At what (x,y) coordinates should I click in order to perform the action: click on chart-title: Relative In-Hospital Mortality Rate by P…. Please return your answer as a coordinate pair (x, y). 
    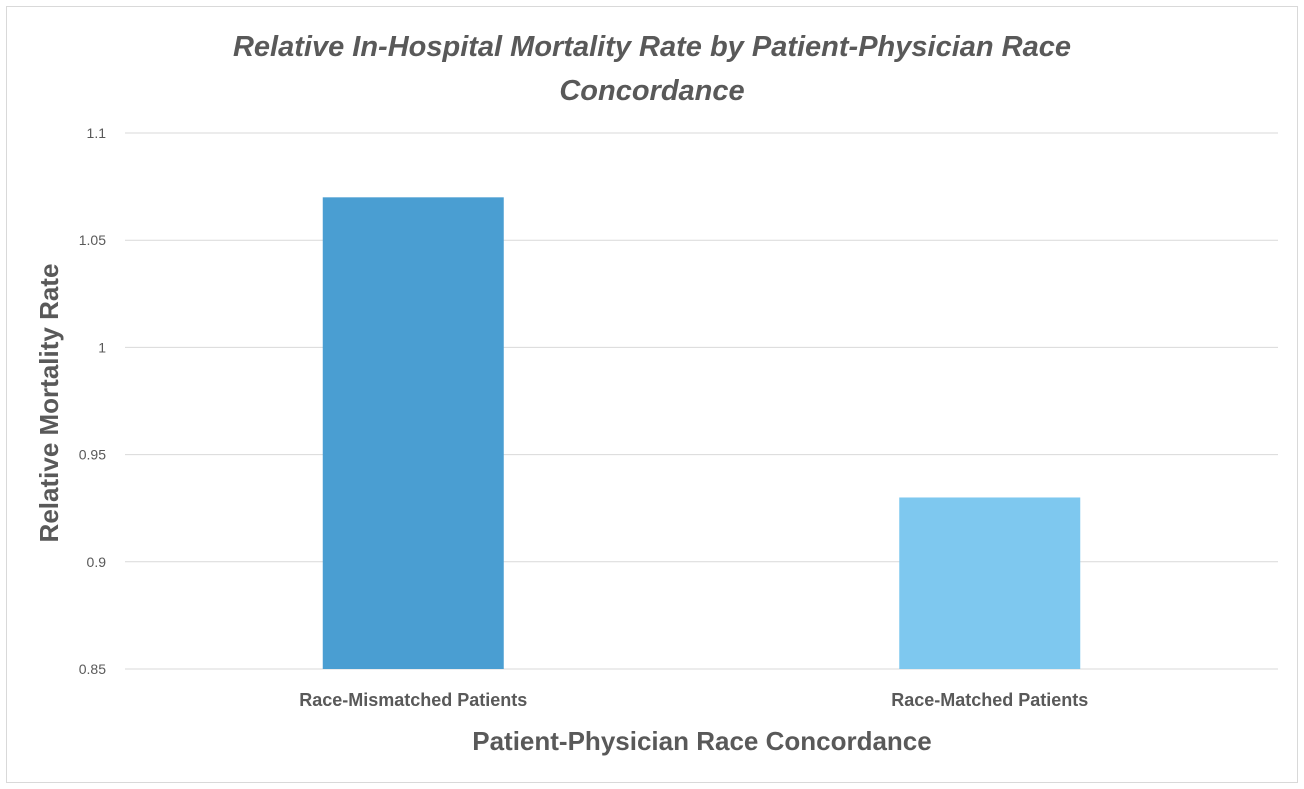
    Looking at the image, I should click on (652, 69).